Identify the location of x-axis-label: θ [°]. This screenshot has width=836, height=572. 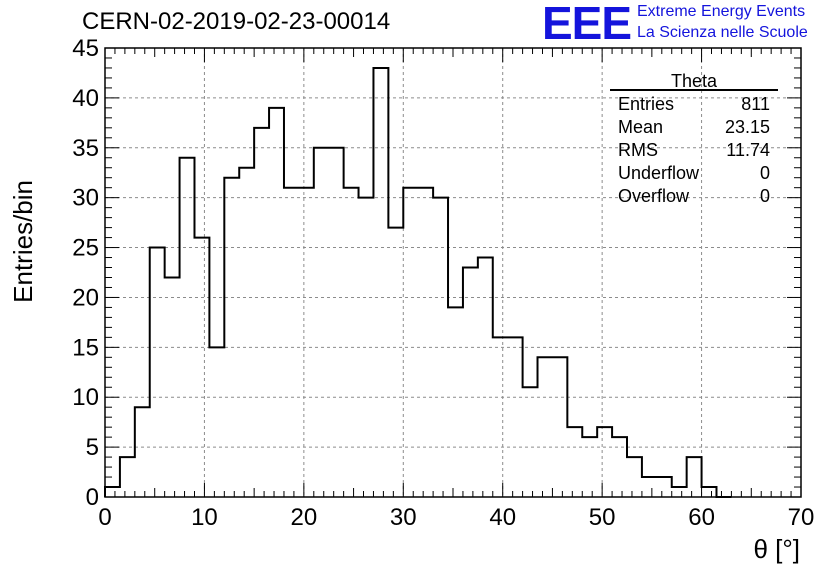
(776, 549).